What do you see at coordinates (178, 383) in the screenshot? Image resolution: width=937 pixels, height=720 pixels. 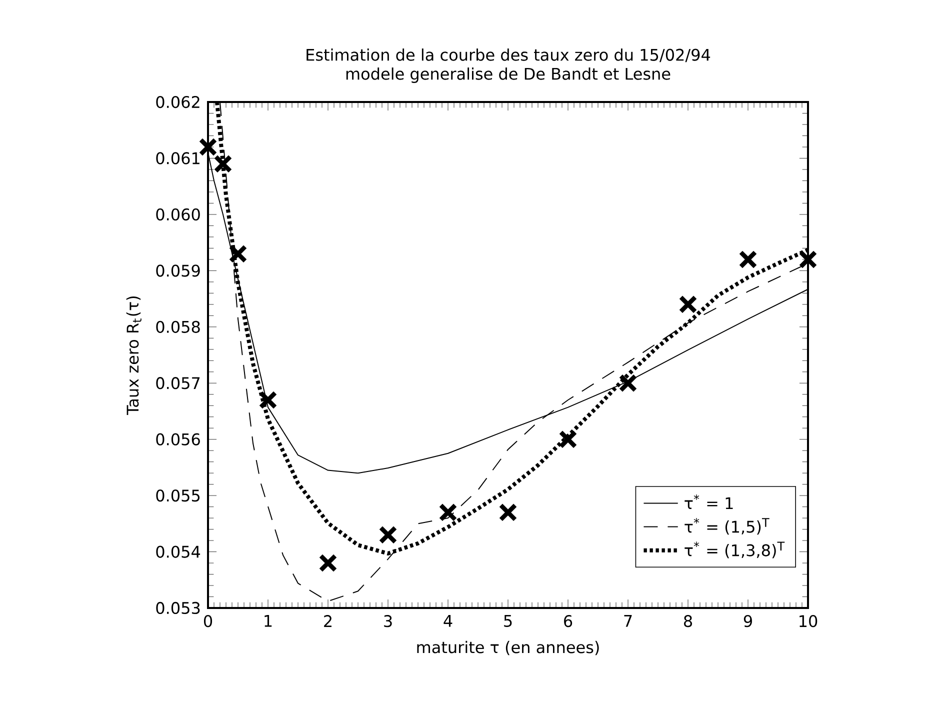 I see `y-tick-label: 0.057` at bounding box center [178, 383].